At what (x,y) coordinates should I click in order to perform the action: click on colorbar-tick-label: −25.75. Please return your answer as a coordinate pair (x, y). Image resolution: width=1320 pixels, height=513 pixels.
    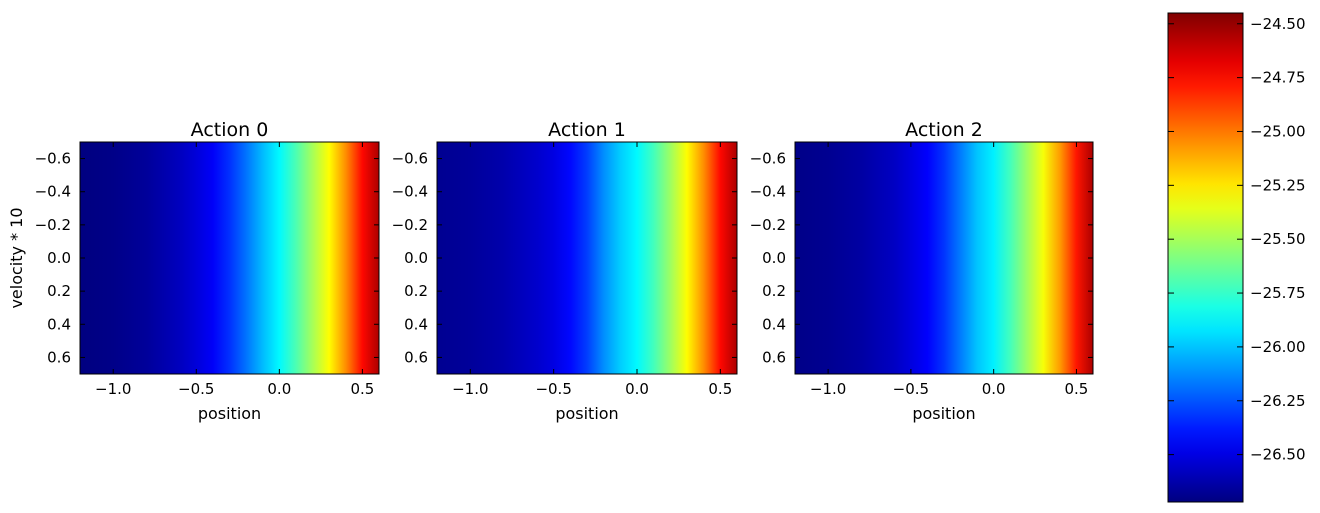
    Looking at the image, I should click on (1278, 293).